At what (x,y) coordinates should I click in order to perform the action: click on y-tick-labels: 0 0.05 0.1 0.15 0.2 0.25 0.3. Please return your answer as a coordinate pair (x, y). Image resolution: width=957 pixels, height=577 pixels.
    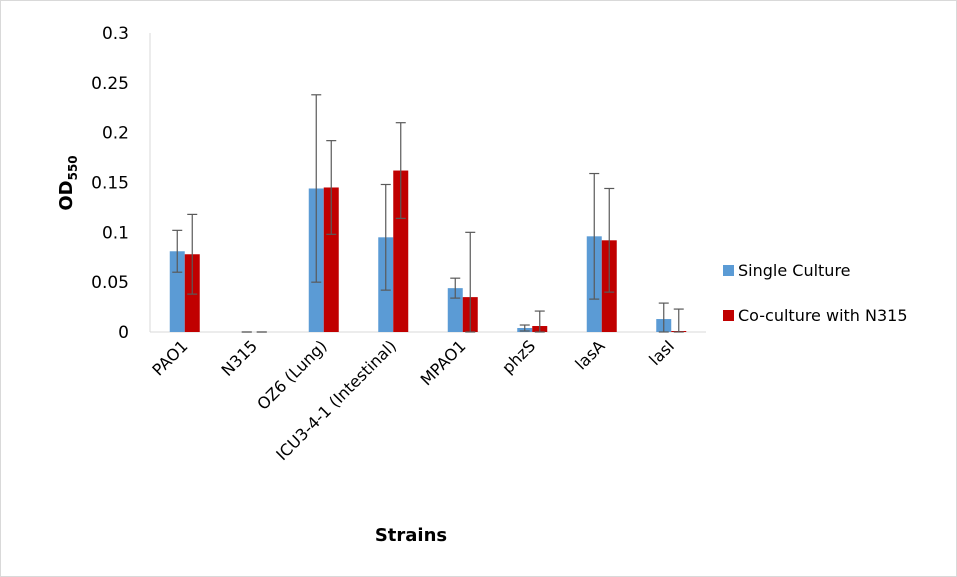
    Looking at the image, I should click on (110, 183).